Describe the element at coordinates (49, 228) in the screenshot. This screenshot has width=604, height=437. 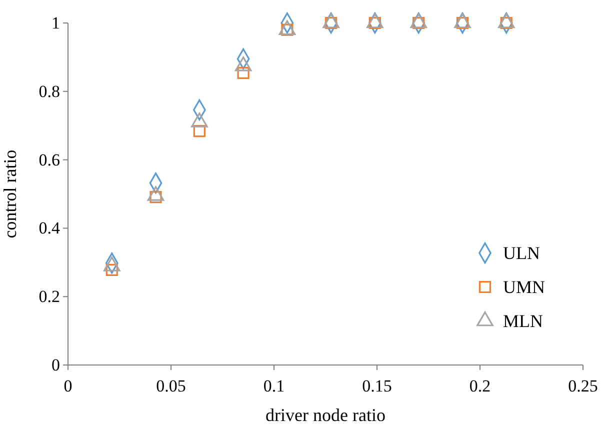
I see `y-tick-label: 0.4` at that location.